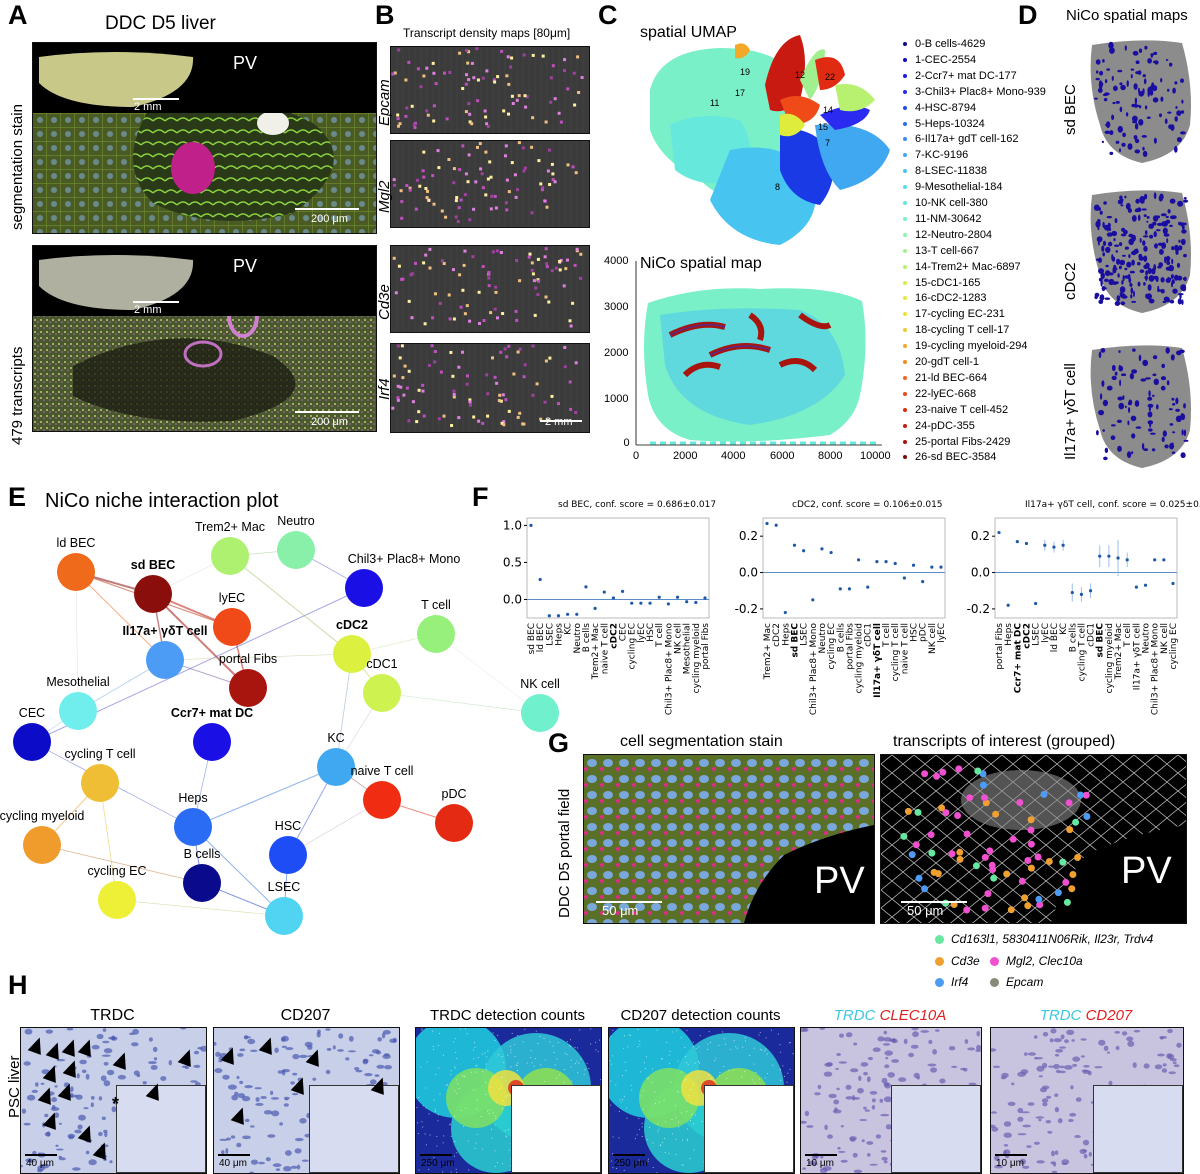  What do you see at coordinates (941, 283) in the screenshot?
I see `cluster-legend-item: 15-cDC1-165` at bounding box center [941, 283].